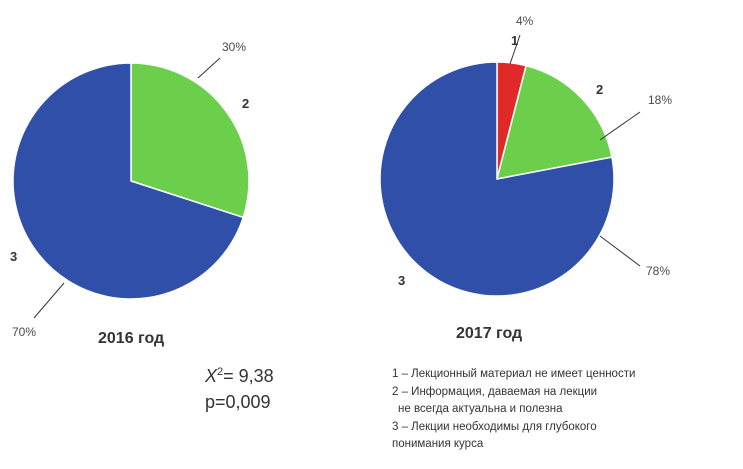 The width and height of the screenshot is (743, 469). Describe the element at coordinates (49, 300) in the screenshot. I see `leader-line-70pct` at that location.